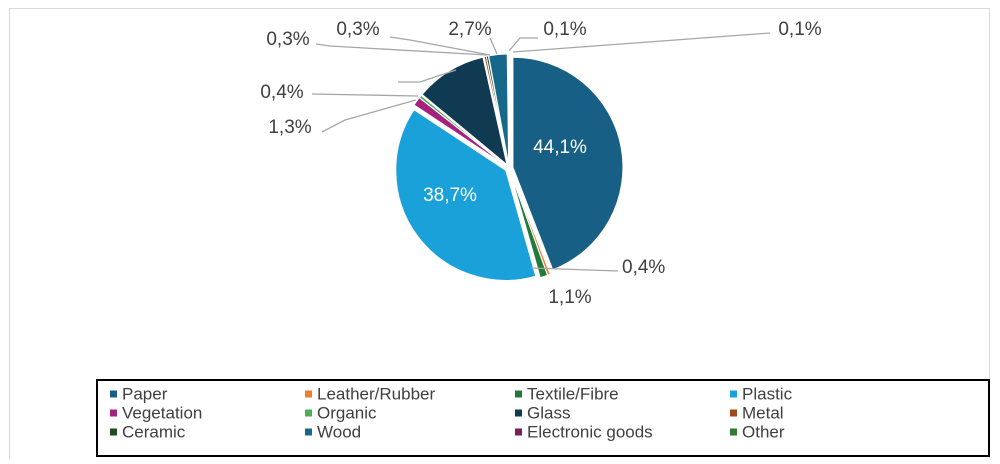 The width and height of the screenshot is (1000, 464). I want to click on data-label: 1,1%, so click(569, 297).